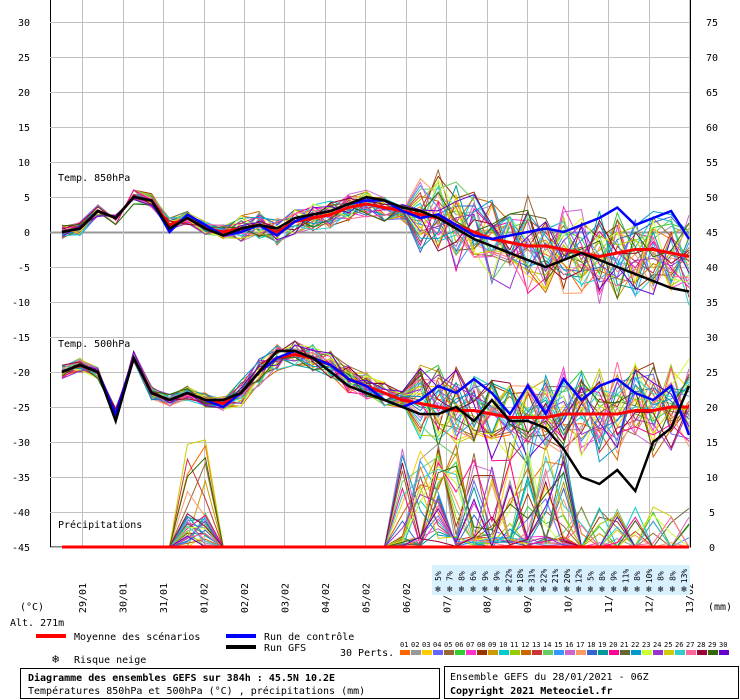 This screenshot has width=740, height=700. I want to click on left-unit-label: (°C), so click(32, 607).